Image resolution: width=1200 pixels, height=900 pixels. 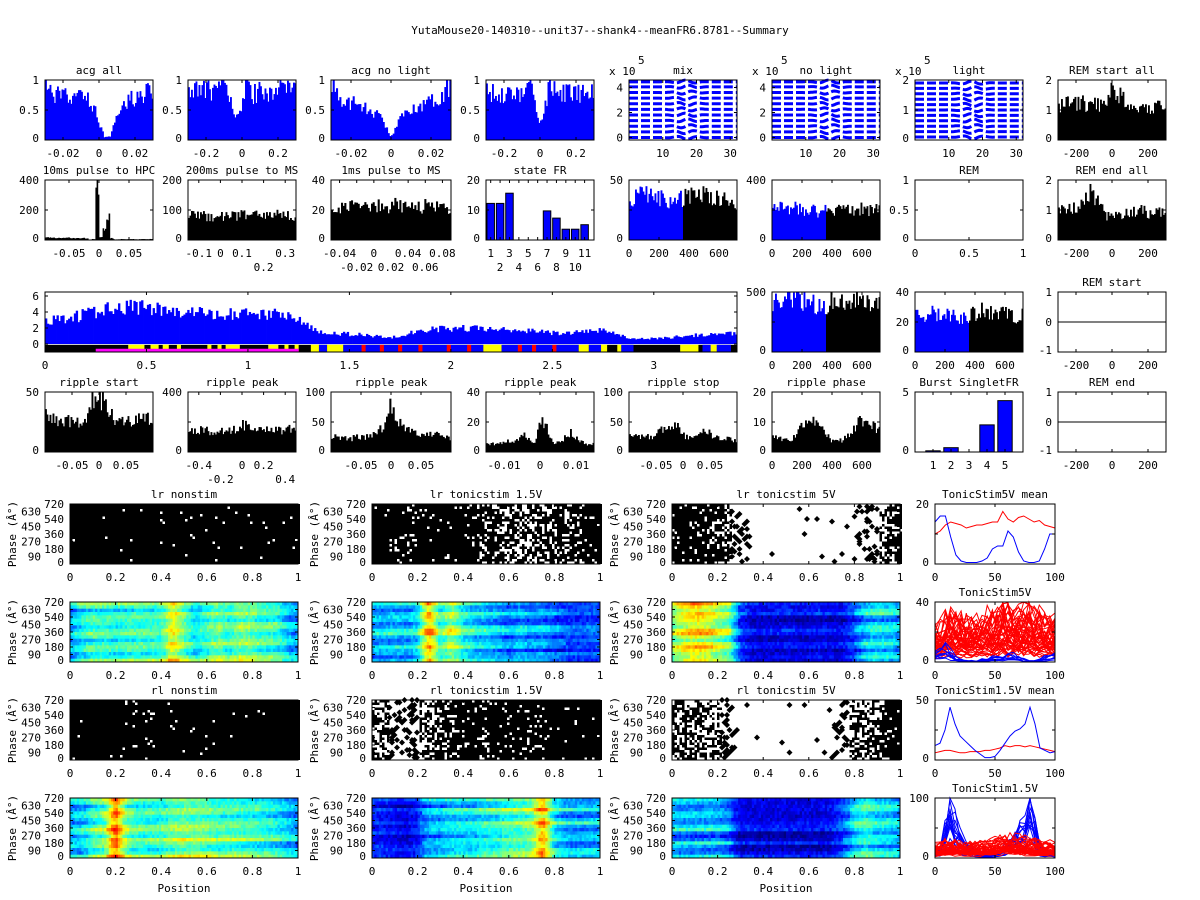 What do you see at coordinates (718, 577) in the screenshot?
I see `x-tick-label: 0.2` at bounding box center [718, 577].